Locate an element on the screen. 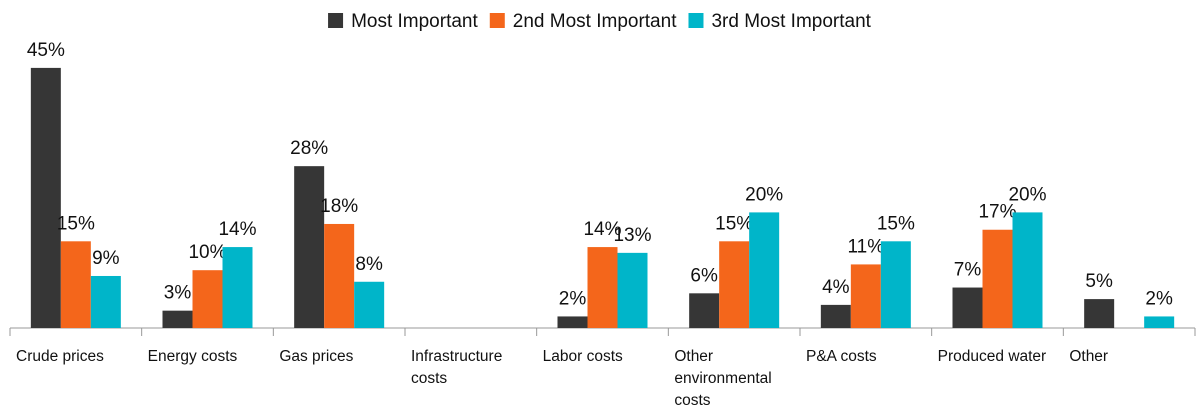 The height and width of the screenshot is (420, 1199). data-label: 9% is located at coordinates (106, 258).